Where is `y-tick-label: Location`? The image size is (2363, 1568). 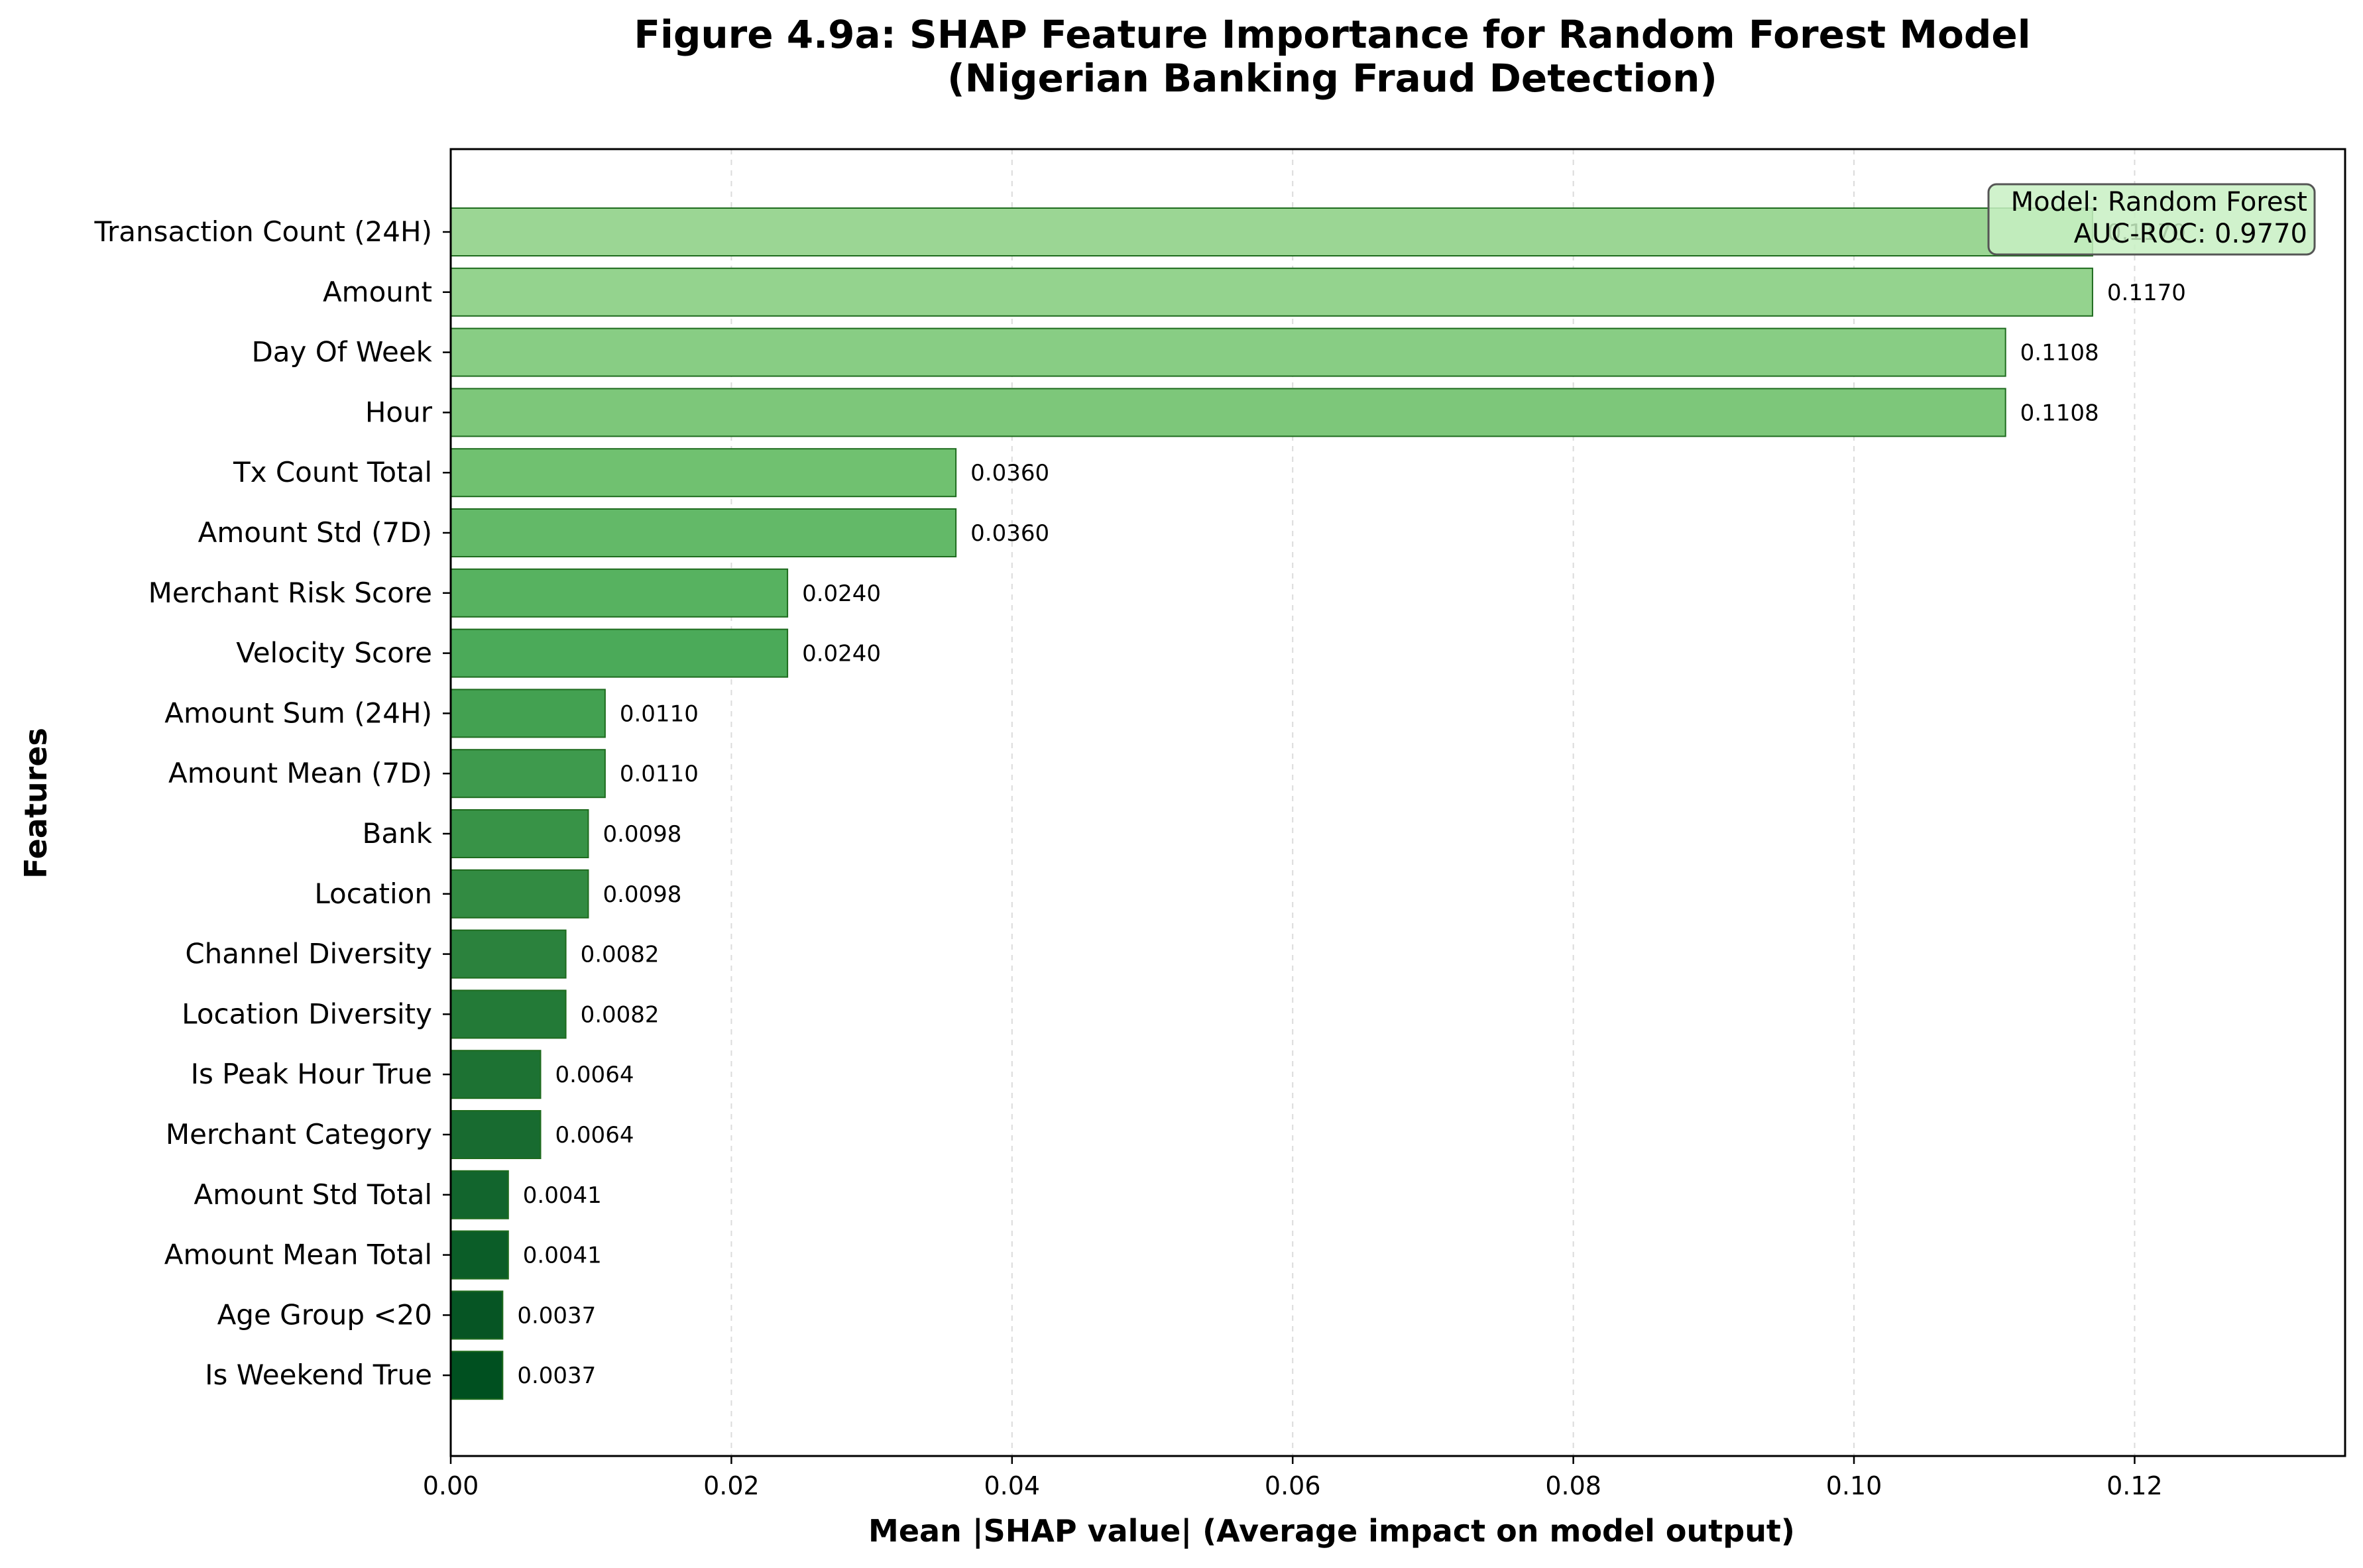
y-tick-label: Location is located at coordinates (373, 893).